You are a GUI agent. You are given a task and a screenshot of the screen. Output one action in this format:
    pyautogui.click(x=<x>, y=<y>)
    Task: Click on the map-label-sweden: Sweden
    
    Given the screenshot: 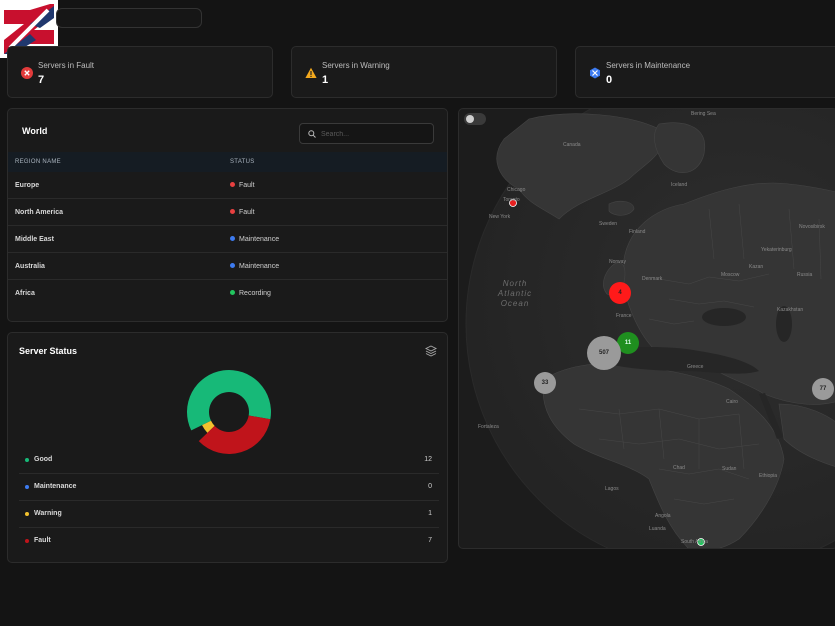 What is the action you would take?
    pyautogui.click(x=608, y=224)
    